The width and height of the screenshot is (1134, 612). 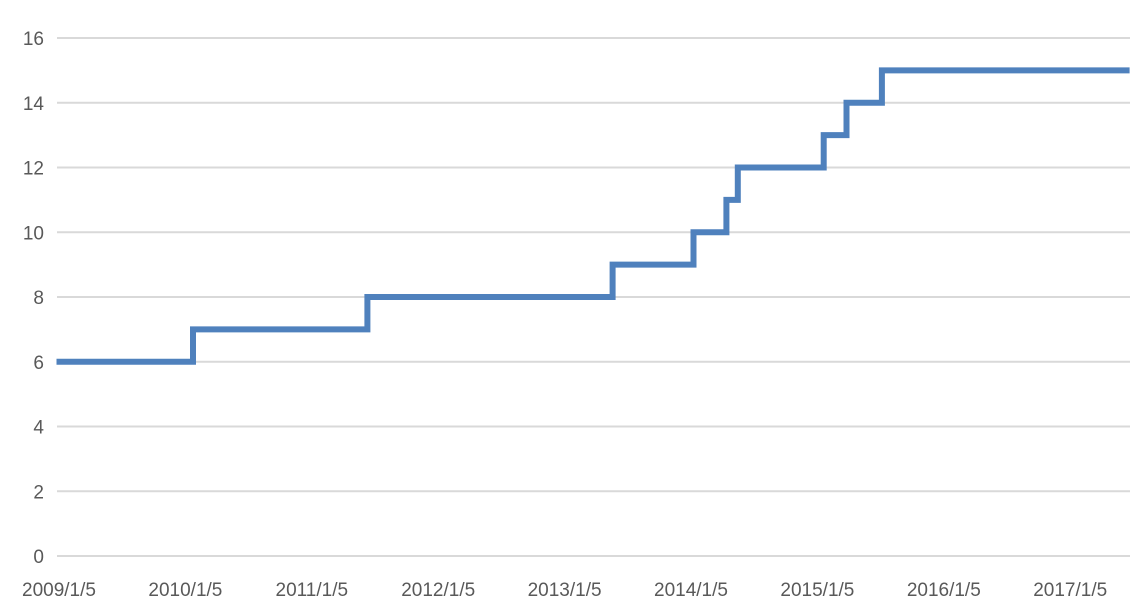 What do you see at coordinates (59, 590) in the screenshot?
I see `x-tick-label: 2009/1/5` at bounding box center [59, 590].